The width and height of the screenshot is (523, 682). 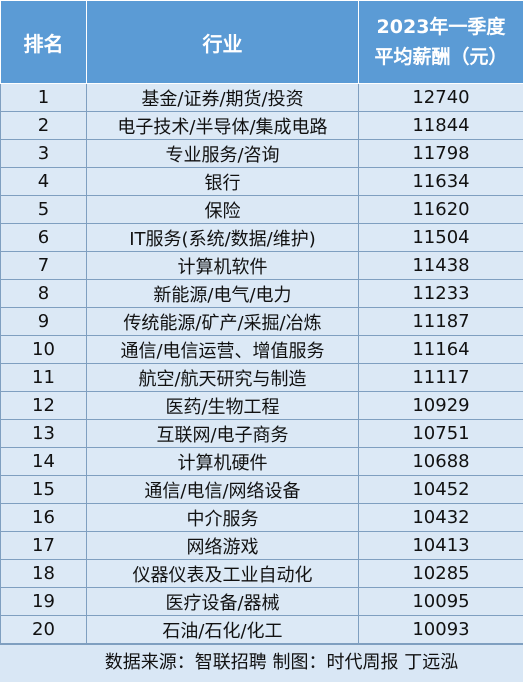 I want to click on header-row: 排名 行业 2023年一季度 平均薪酬（元）, so click(x=262, y=42).